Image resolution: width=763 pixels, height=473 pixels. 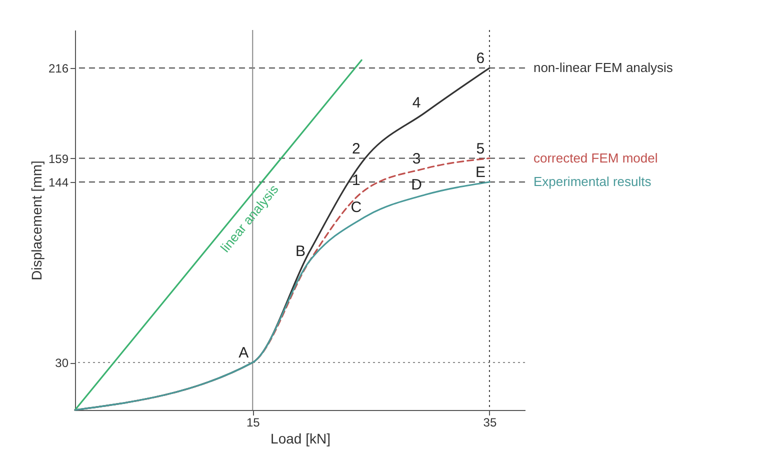 What do you see at coordinates (253, 423) in the screenshot?
I see `x-tick-label: 15` at bounding box center [253, 423].